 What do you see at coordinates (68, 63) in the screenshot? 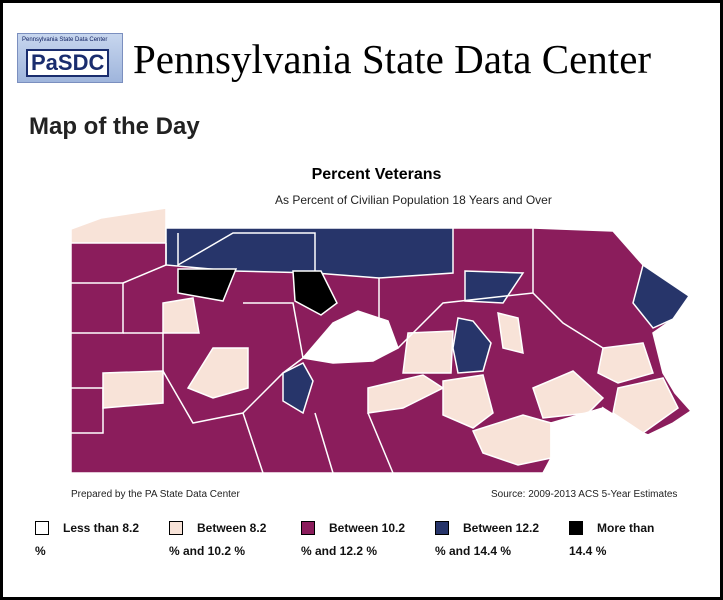
I see `logo-text: PaSDC` at bounding box center [68, 63].